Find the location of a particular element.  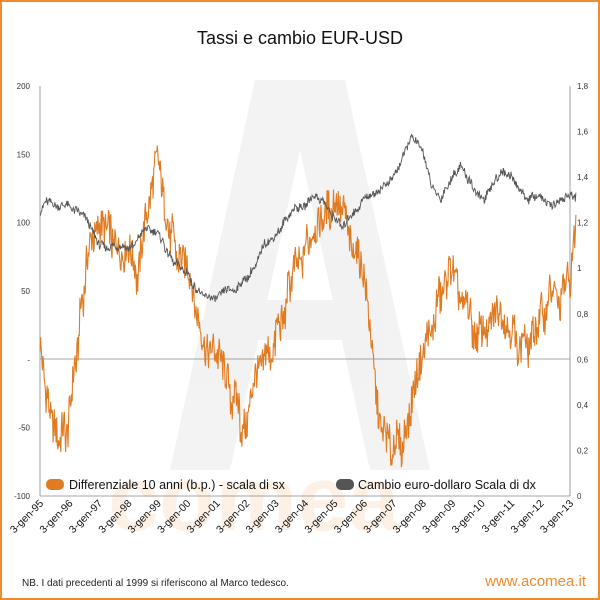

left-tick-label: - is located at coordinates (28, 359).